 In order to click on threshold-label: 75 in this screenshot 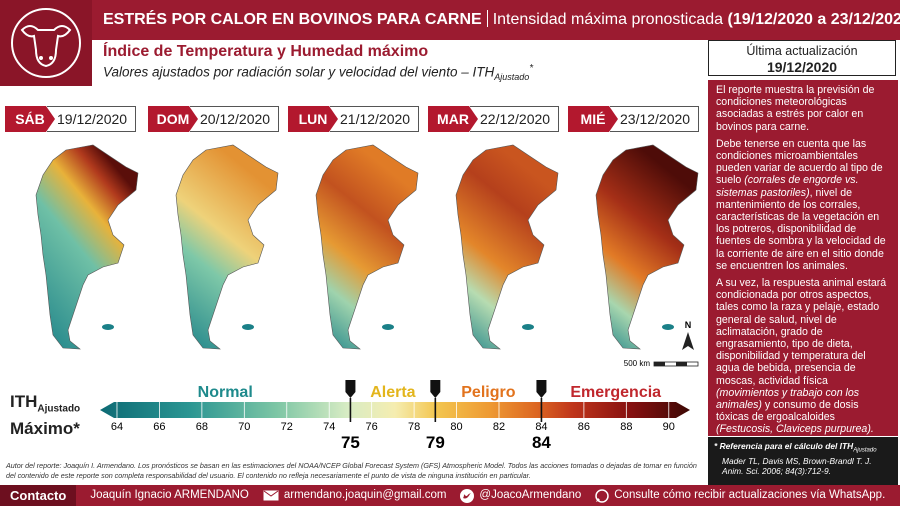, I will do `click(350, 442)`.